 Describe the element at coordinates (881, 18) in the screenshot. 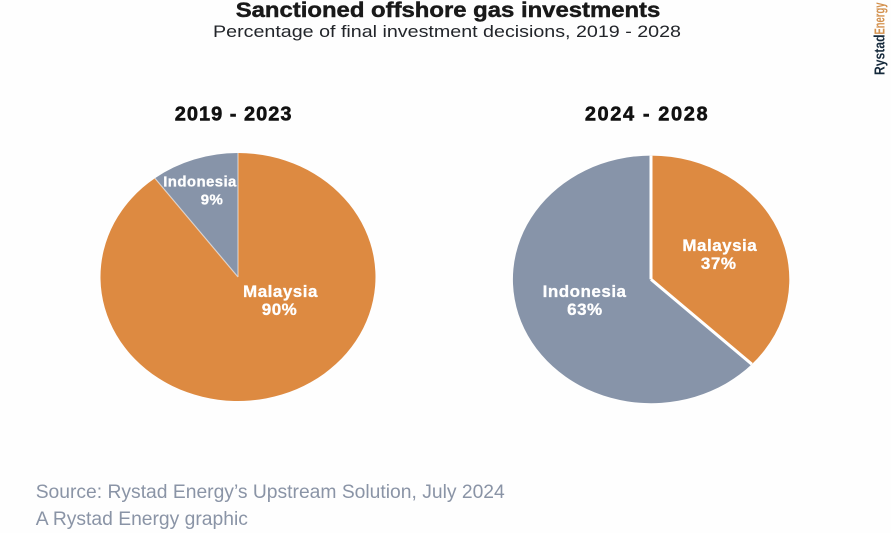

I see `svg-text: Energy` at that location.